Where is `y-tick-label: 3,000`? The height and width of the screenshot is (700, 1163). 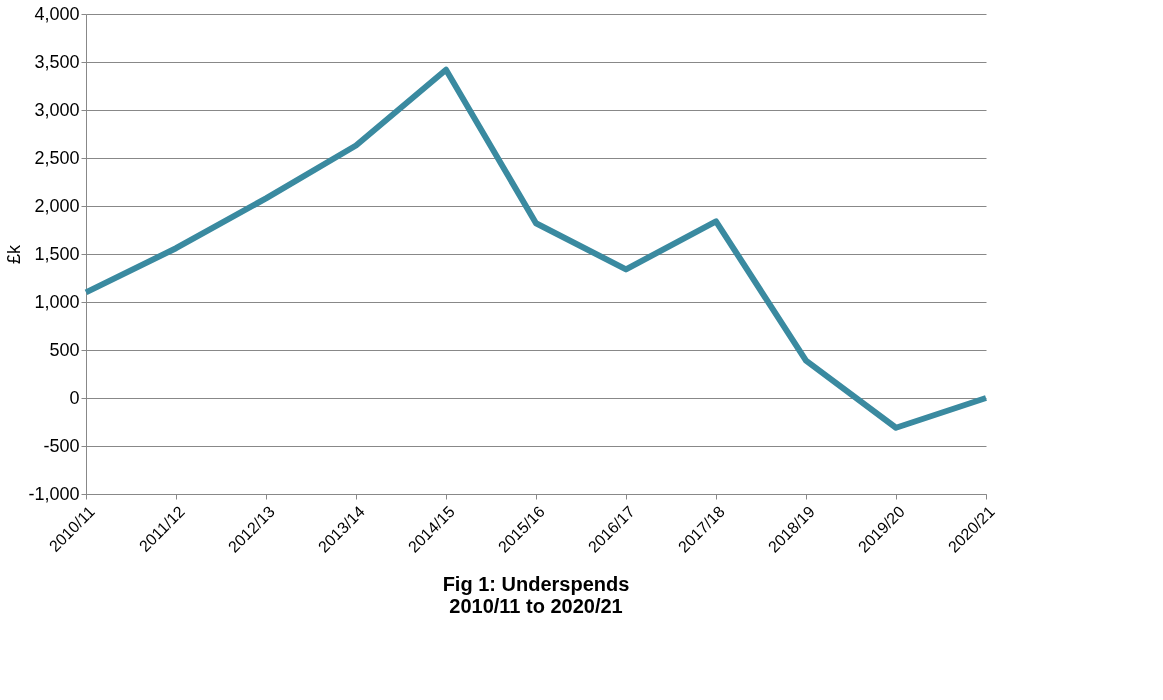 y-tick-label: 3,000 is located at coordinates (57, 109).